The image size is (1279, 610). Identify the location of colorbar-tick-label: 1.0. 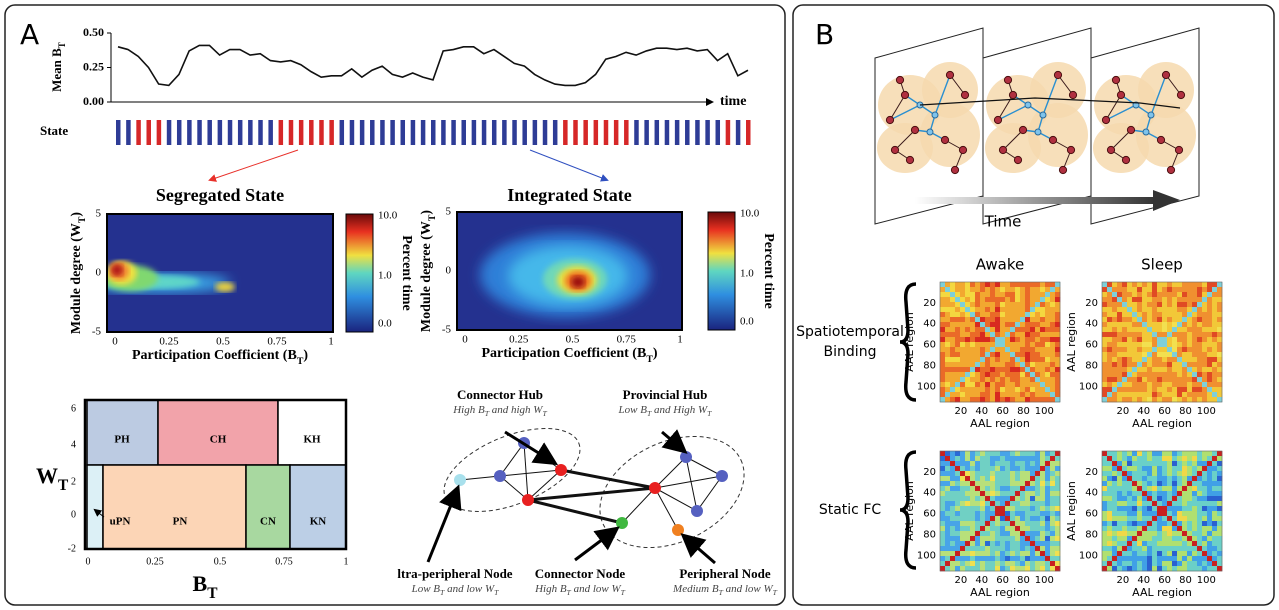
(385, 276).